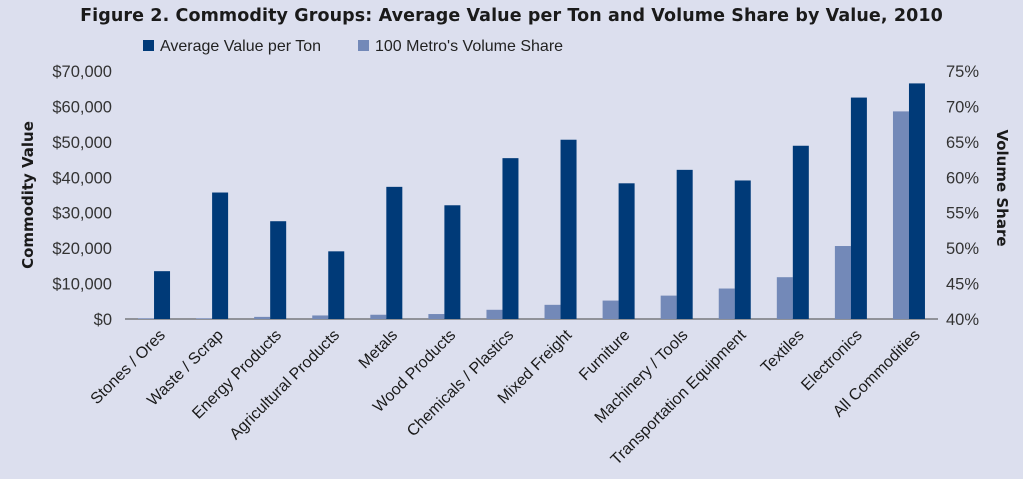 The image size is (1023, 479). I want to click on y2-tick-label: 65%, so click(962, 143).